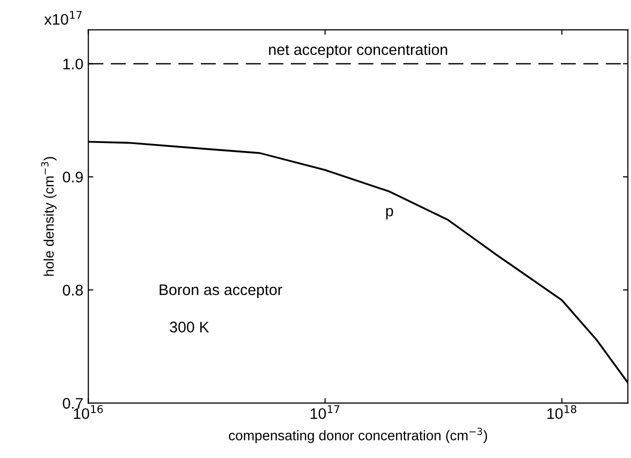  I want to click on y-tick-label: 0.7, so click(72, 403).